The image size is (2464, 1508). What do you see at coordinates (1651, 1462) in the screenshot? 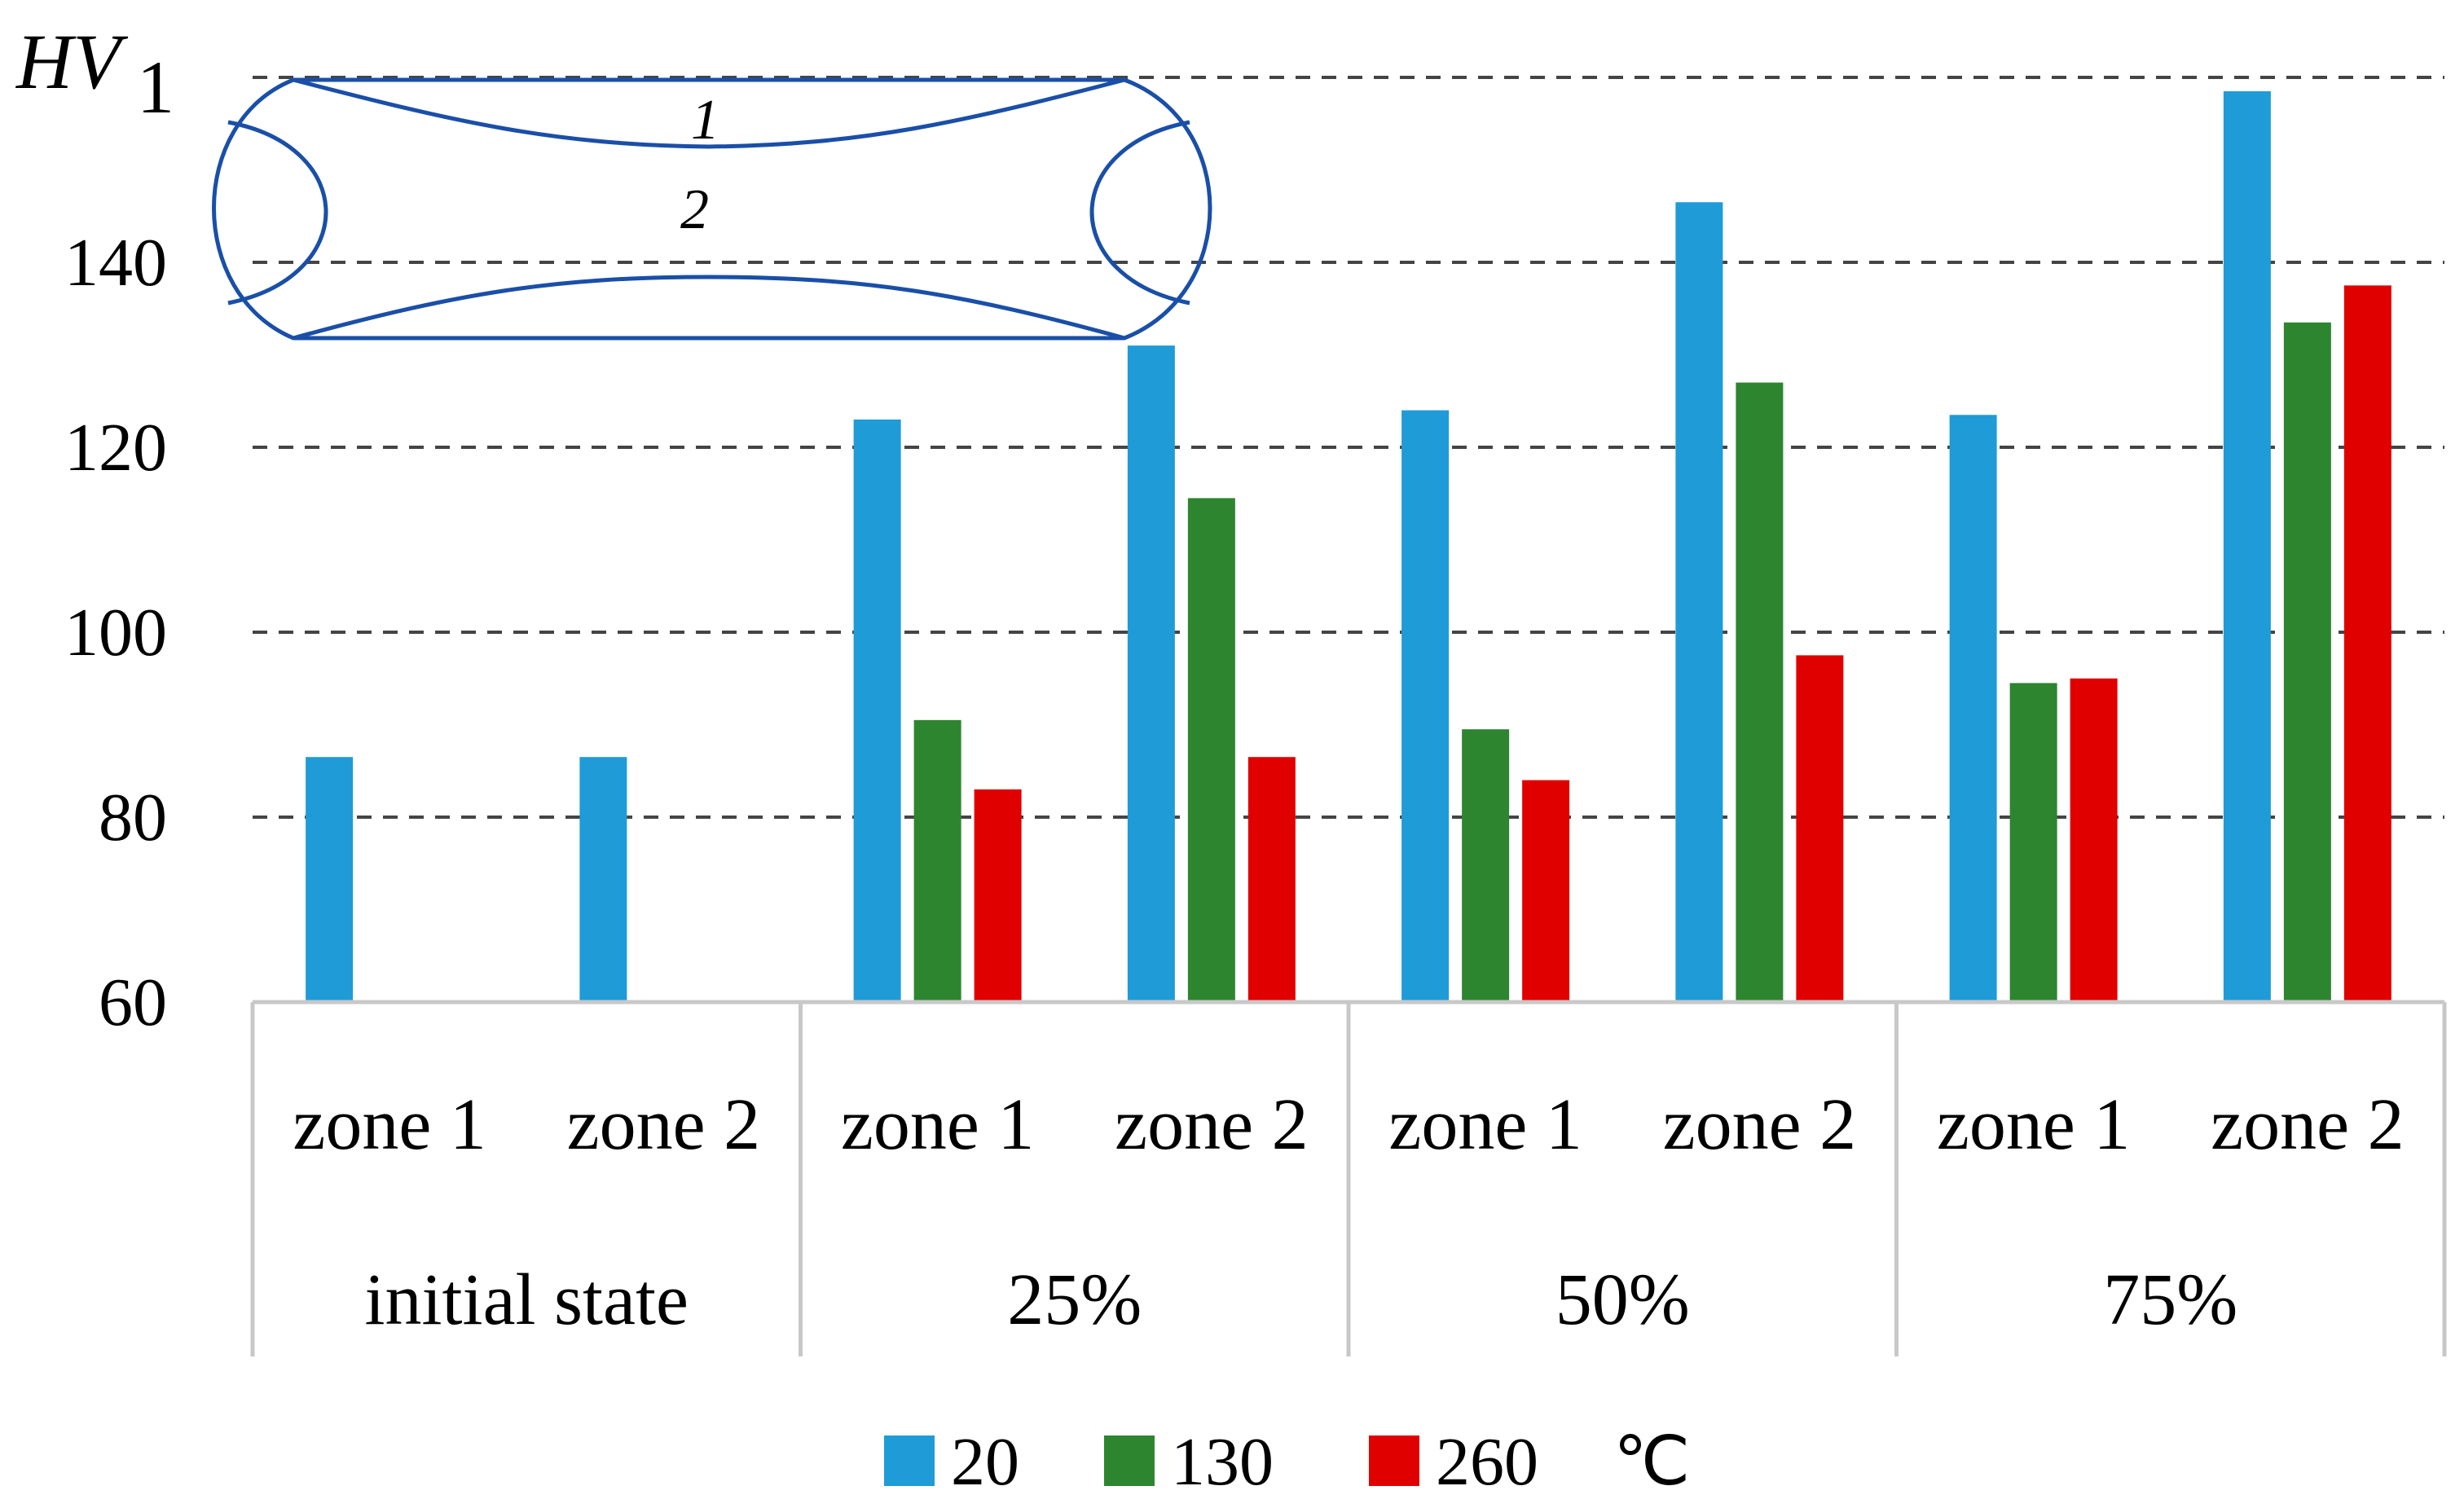
I see `legend-unit: ℃` at bounding box center [1651, 1462].